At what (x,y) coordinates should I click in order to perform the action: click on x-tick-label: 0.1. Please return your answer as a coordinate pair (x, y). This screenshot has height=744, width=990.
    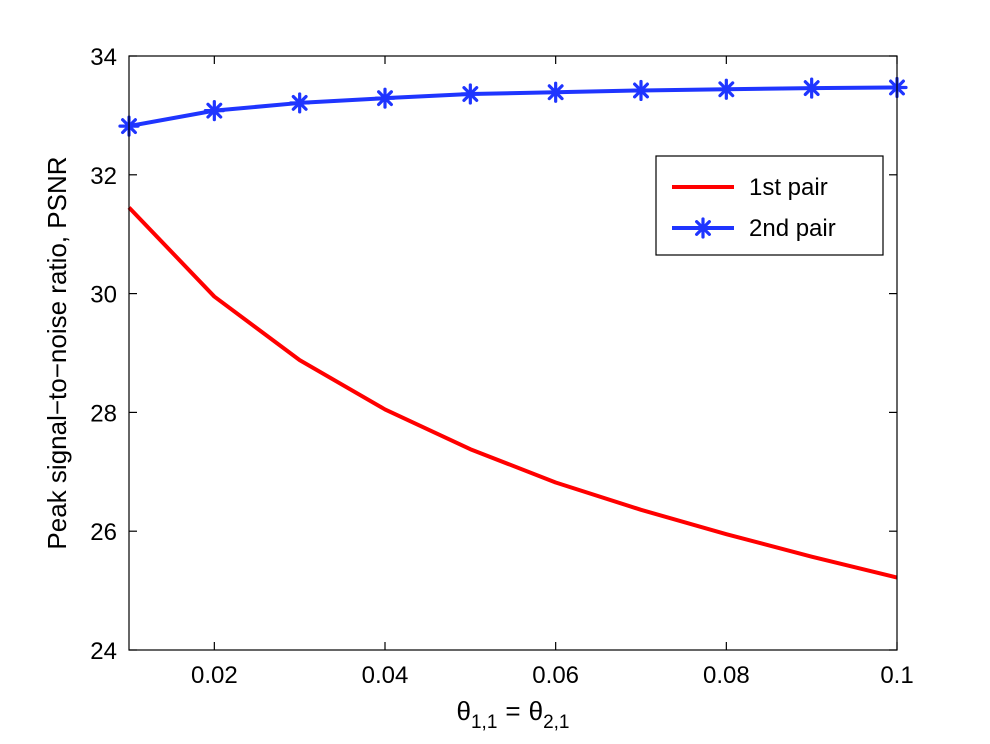
    Looking at the image, I should click on (896, 675).